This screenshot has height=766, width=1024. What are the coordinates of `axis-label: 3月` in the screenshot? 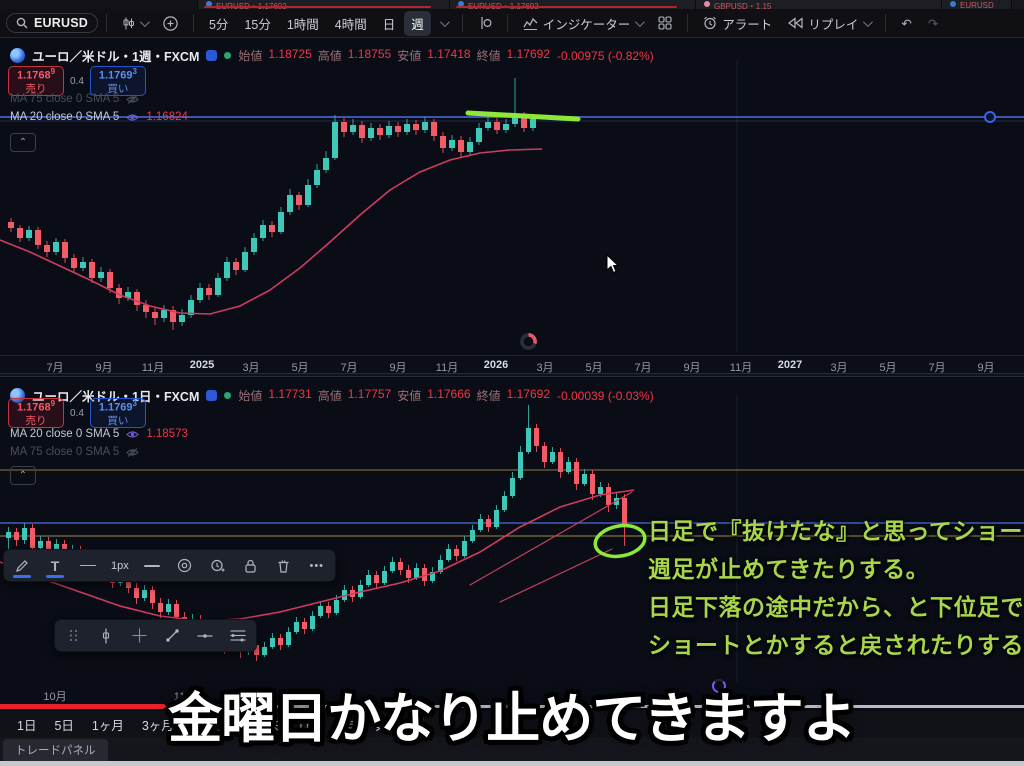 It's located at (251, 368).